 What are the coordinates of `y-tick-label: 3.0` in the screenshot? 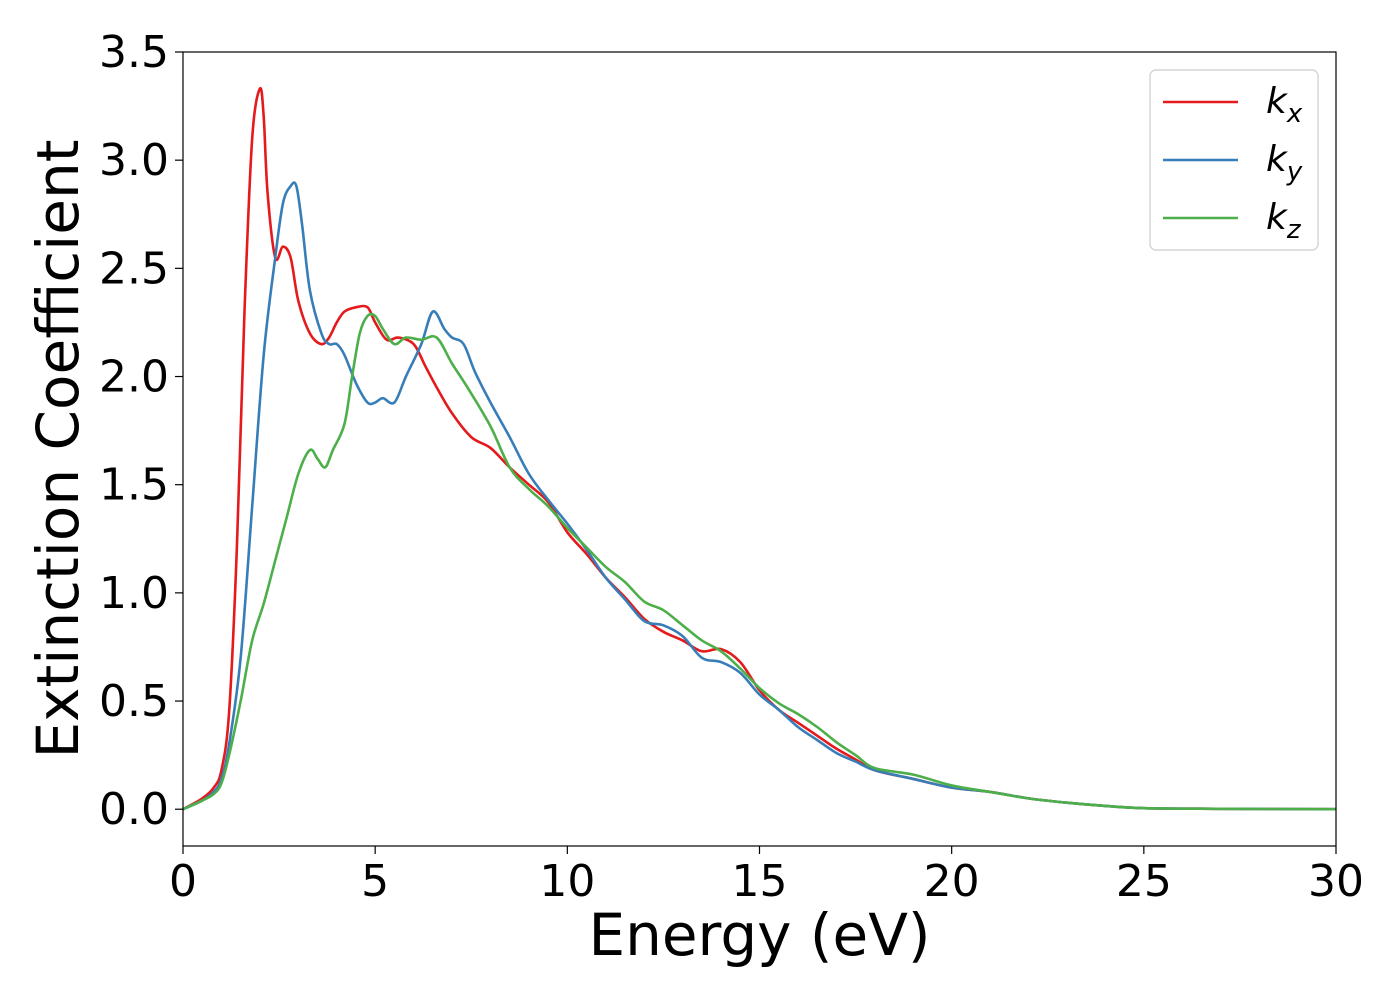 It's located at (134, 160).